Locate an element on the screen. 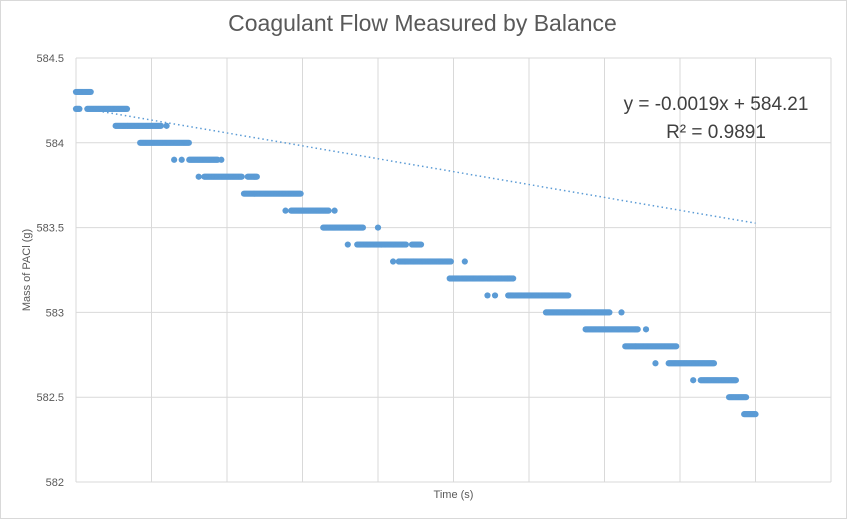  trendline-equation: y = -0.0019x + 584.21 is located at coordinates (716, 104).